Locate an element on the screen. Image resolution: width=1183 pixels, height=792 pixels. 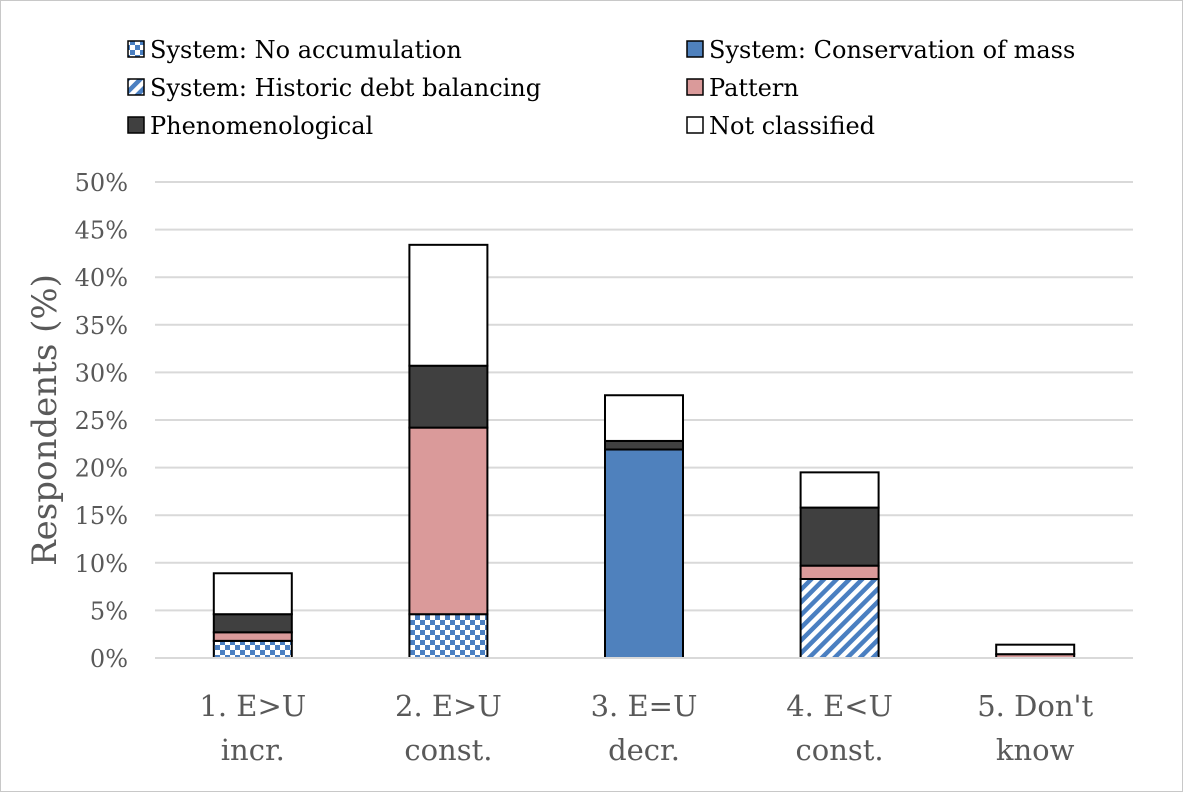
y-tick-label: 25% is located at coordinates (101, 421).